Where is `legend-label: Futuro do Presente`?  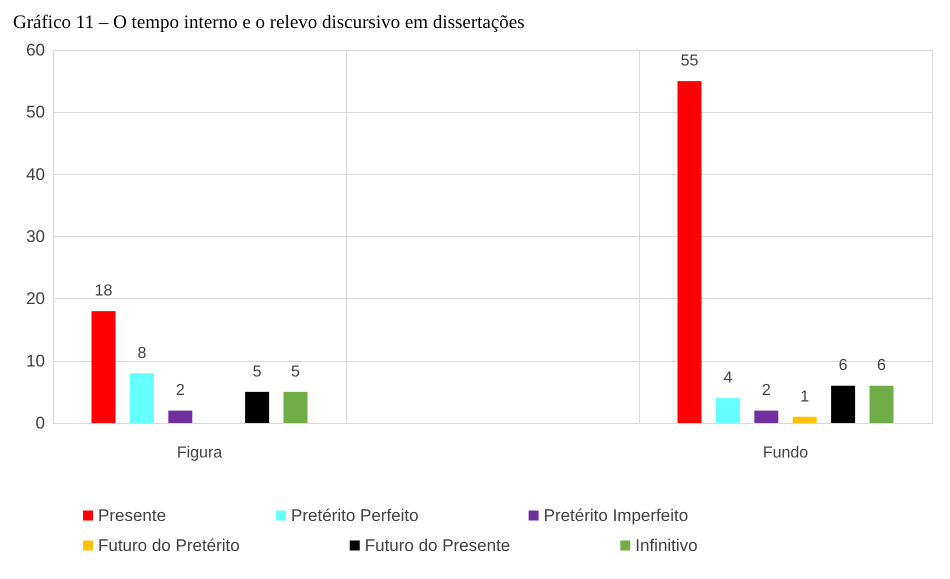
legend-label: Futuro do Presente is located at coordinates (437, 545).